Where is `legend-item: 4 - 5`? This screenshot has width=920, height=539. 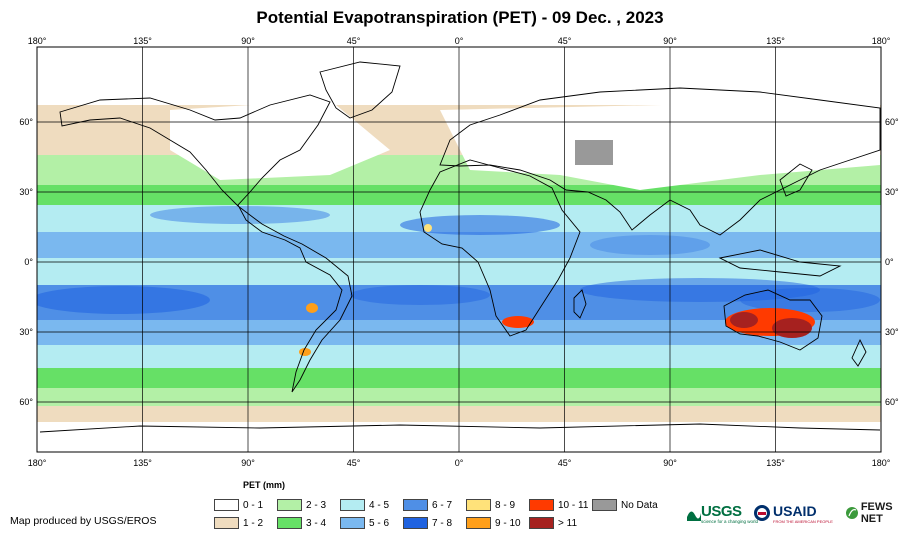
legend-item: 4 - 5 is located at coordinates (364, 505).